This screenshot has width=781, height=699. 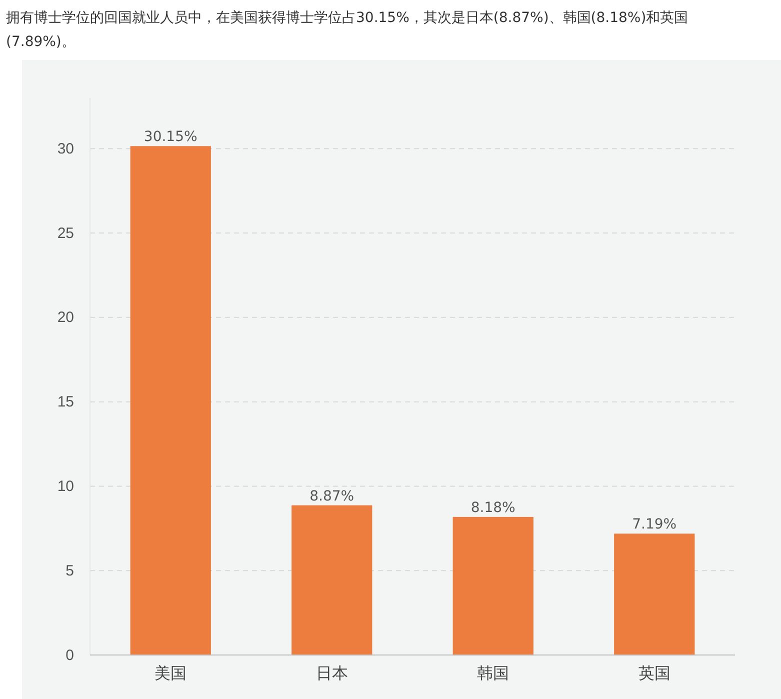 I want to click on y-tick-label: 5, so click(x=70, y=571).